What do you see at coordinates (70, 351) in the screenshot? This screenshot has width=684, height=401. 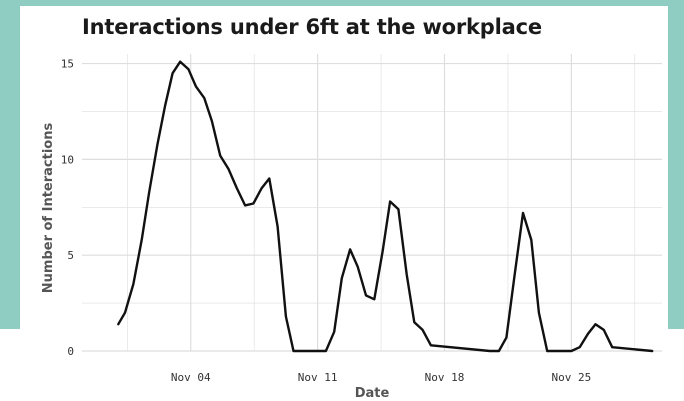 I see `y-tick-label: 0` at bounding box center [70, 351].